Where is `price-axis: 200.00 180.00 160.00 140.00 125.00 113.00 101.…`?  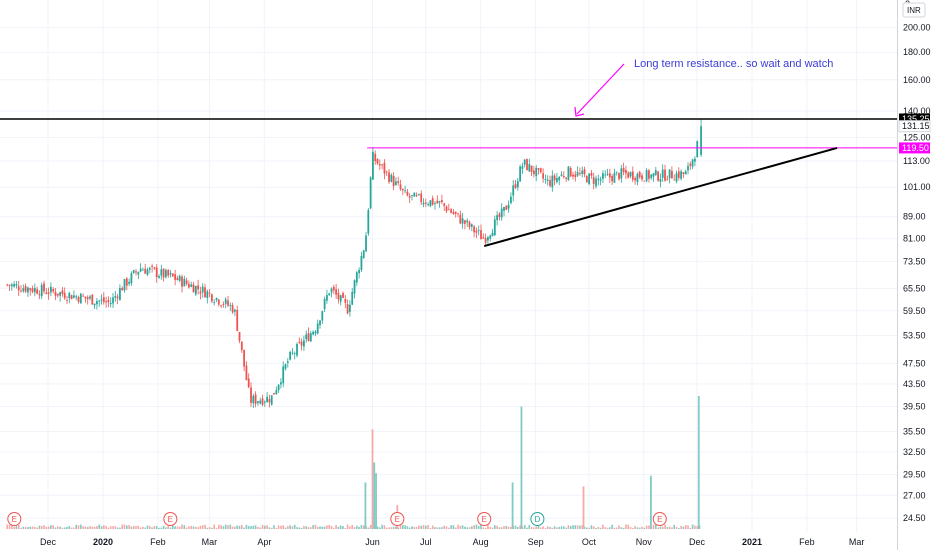 price-axis: 200.00 180.00 160.00 140.00 125.00 113.00 101.… is located at coordinates (917, 273).